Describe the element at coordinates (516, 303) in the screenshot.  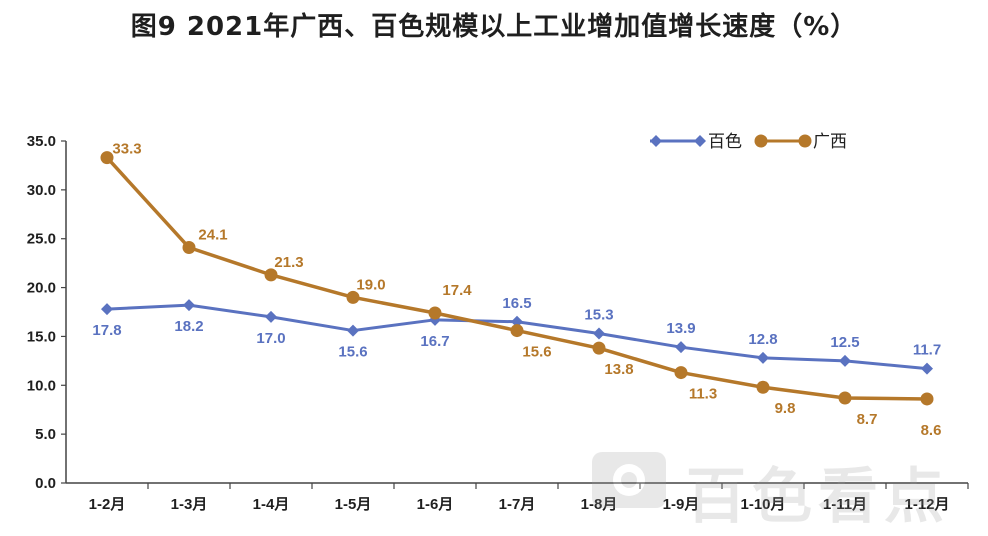
I see `data-label: 16.5` at that location.